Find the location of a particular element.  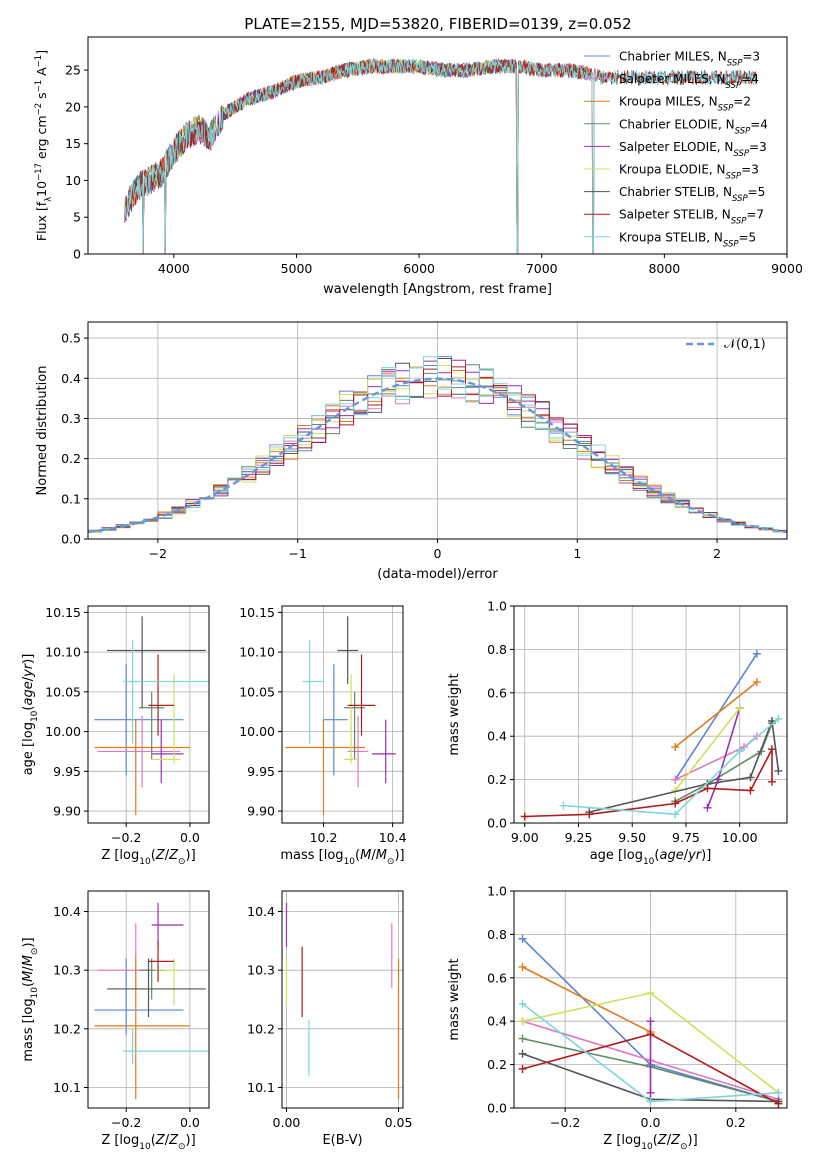

y-tick-label: 15 is located at coordinates (73, 143).